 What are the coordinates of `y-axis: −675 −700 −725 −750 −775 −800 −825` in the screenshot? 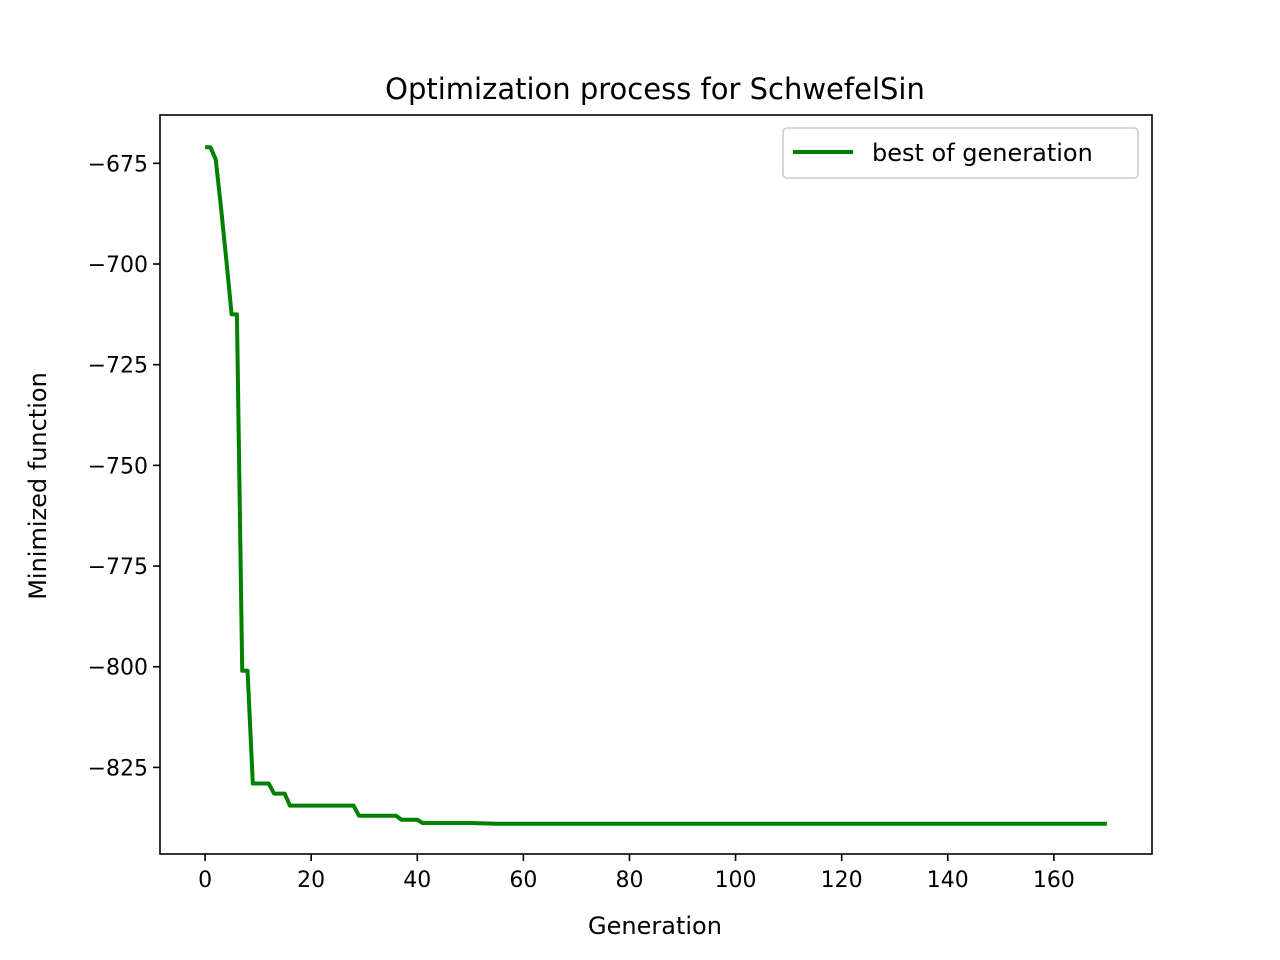 It's located at (124, 466).